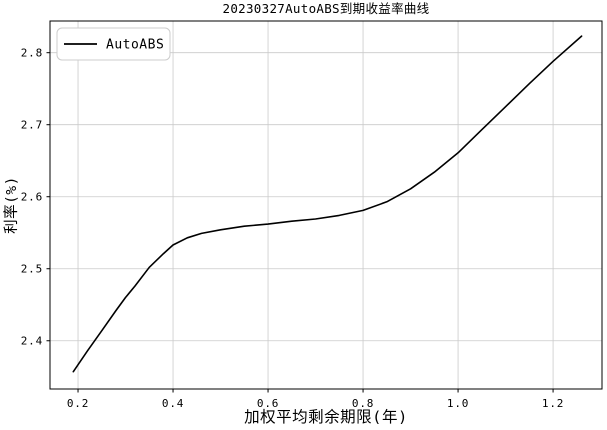 The image size is (607, 430). I want to click on x-tick-label: 1.0, so click(458, 403).